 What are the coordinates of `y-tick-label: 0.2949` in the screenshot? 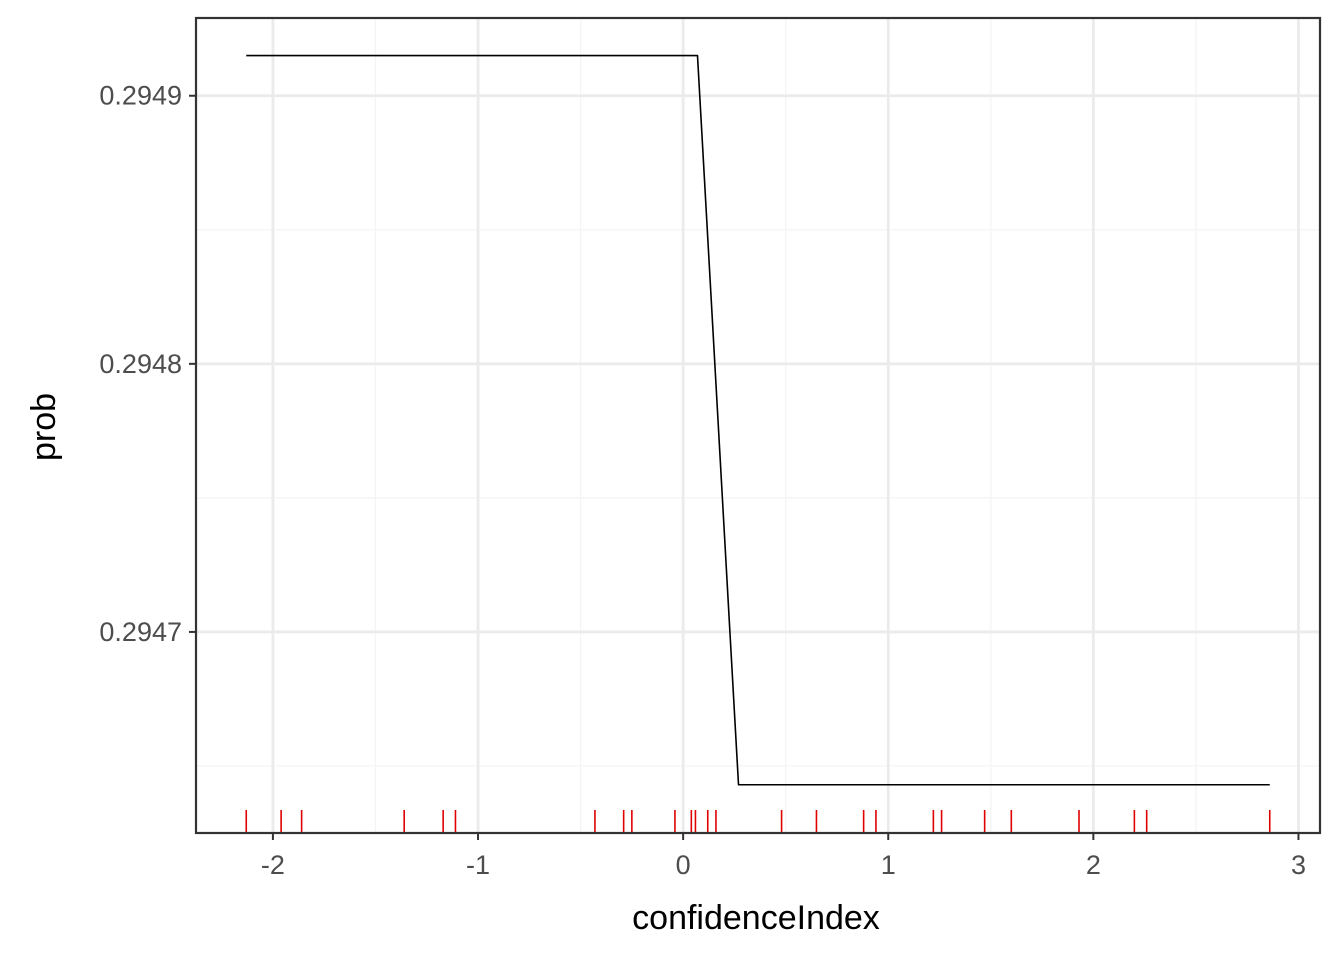 It's located at (140, 96).